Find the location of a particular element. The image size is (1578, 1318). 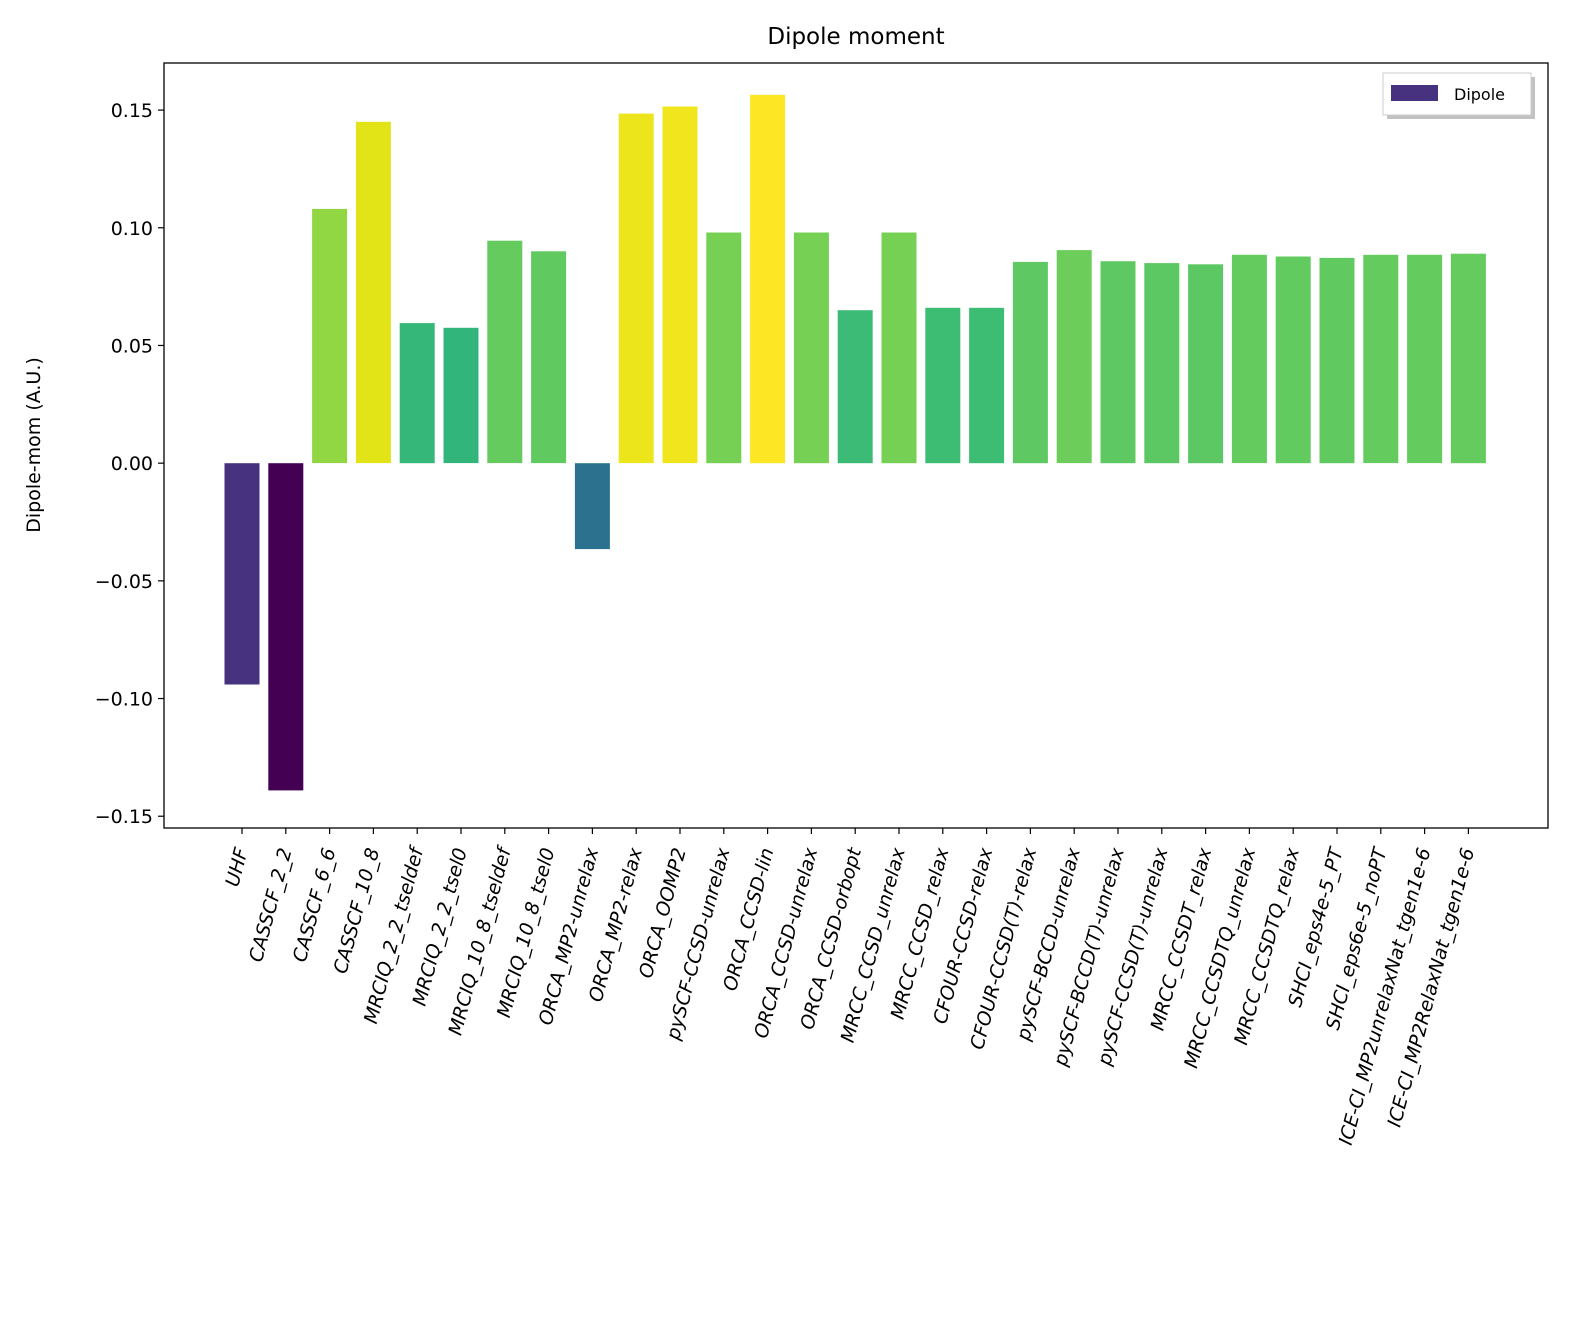

y-tick-label-5: 0.10 is located at coordinates (132, 229).